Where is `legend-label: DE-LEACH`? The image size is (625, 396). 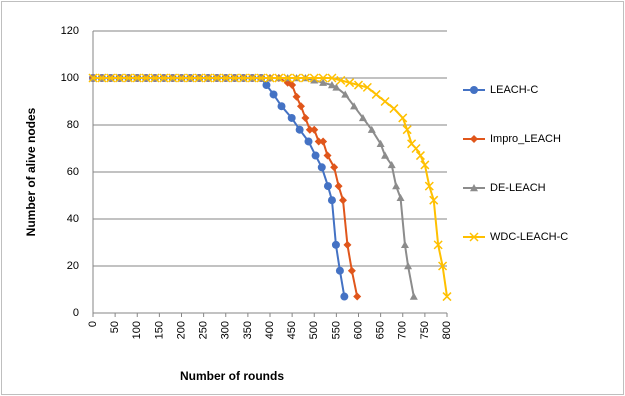 legend-label: DE-LEACH is located at coordinates (518, 188).